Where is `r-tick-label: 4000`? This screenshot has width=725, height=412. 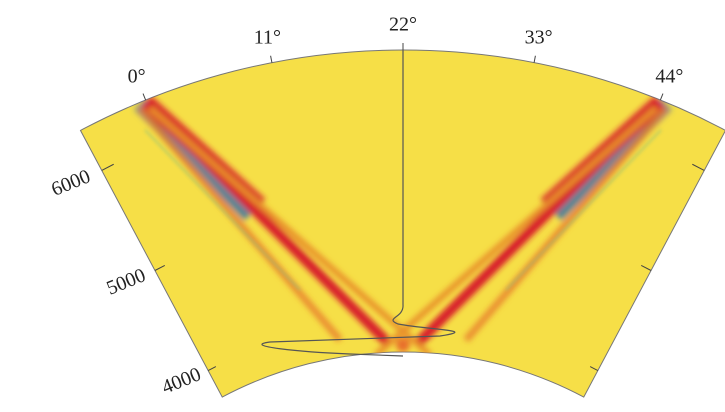 r-tick-label: 4000 is located at coordinates (181, 380).